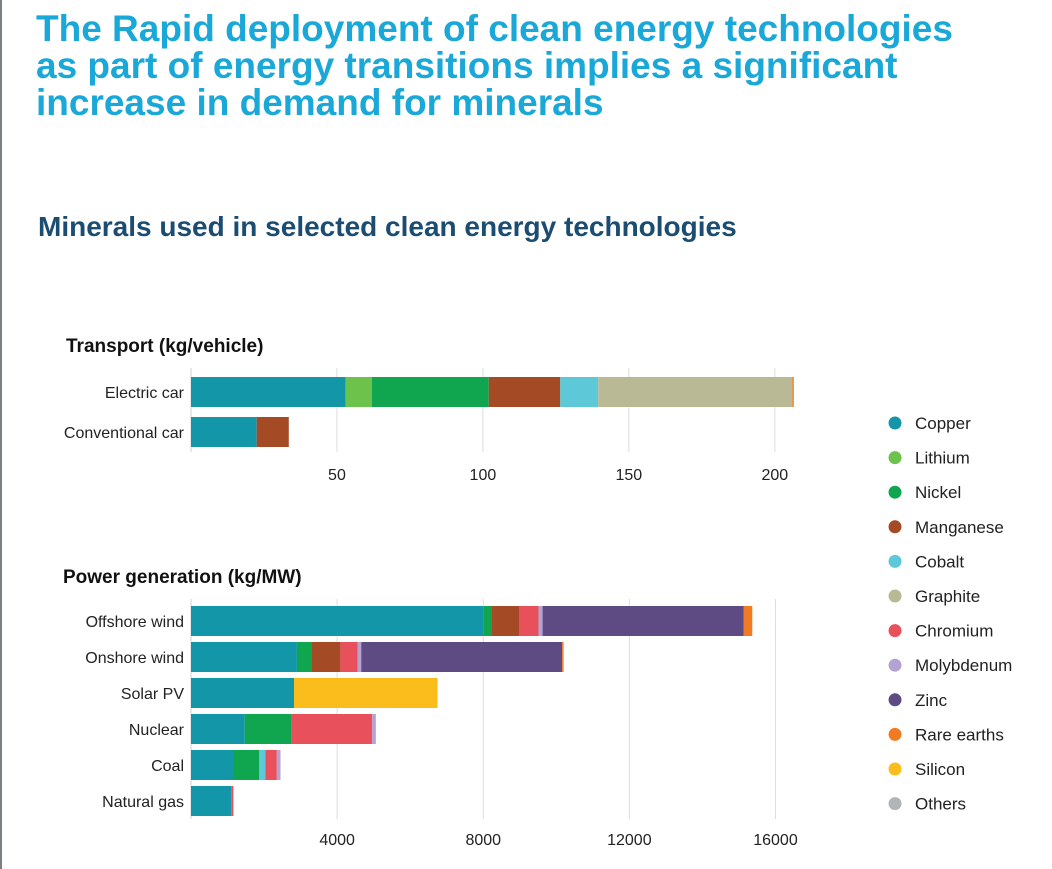 The image size is (1052, 869). Describe the element at coordinates (349, 657) in the screenshot. I see `bar-onshore-wind-chromium` at that location.